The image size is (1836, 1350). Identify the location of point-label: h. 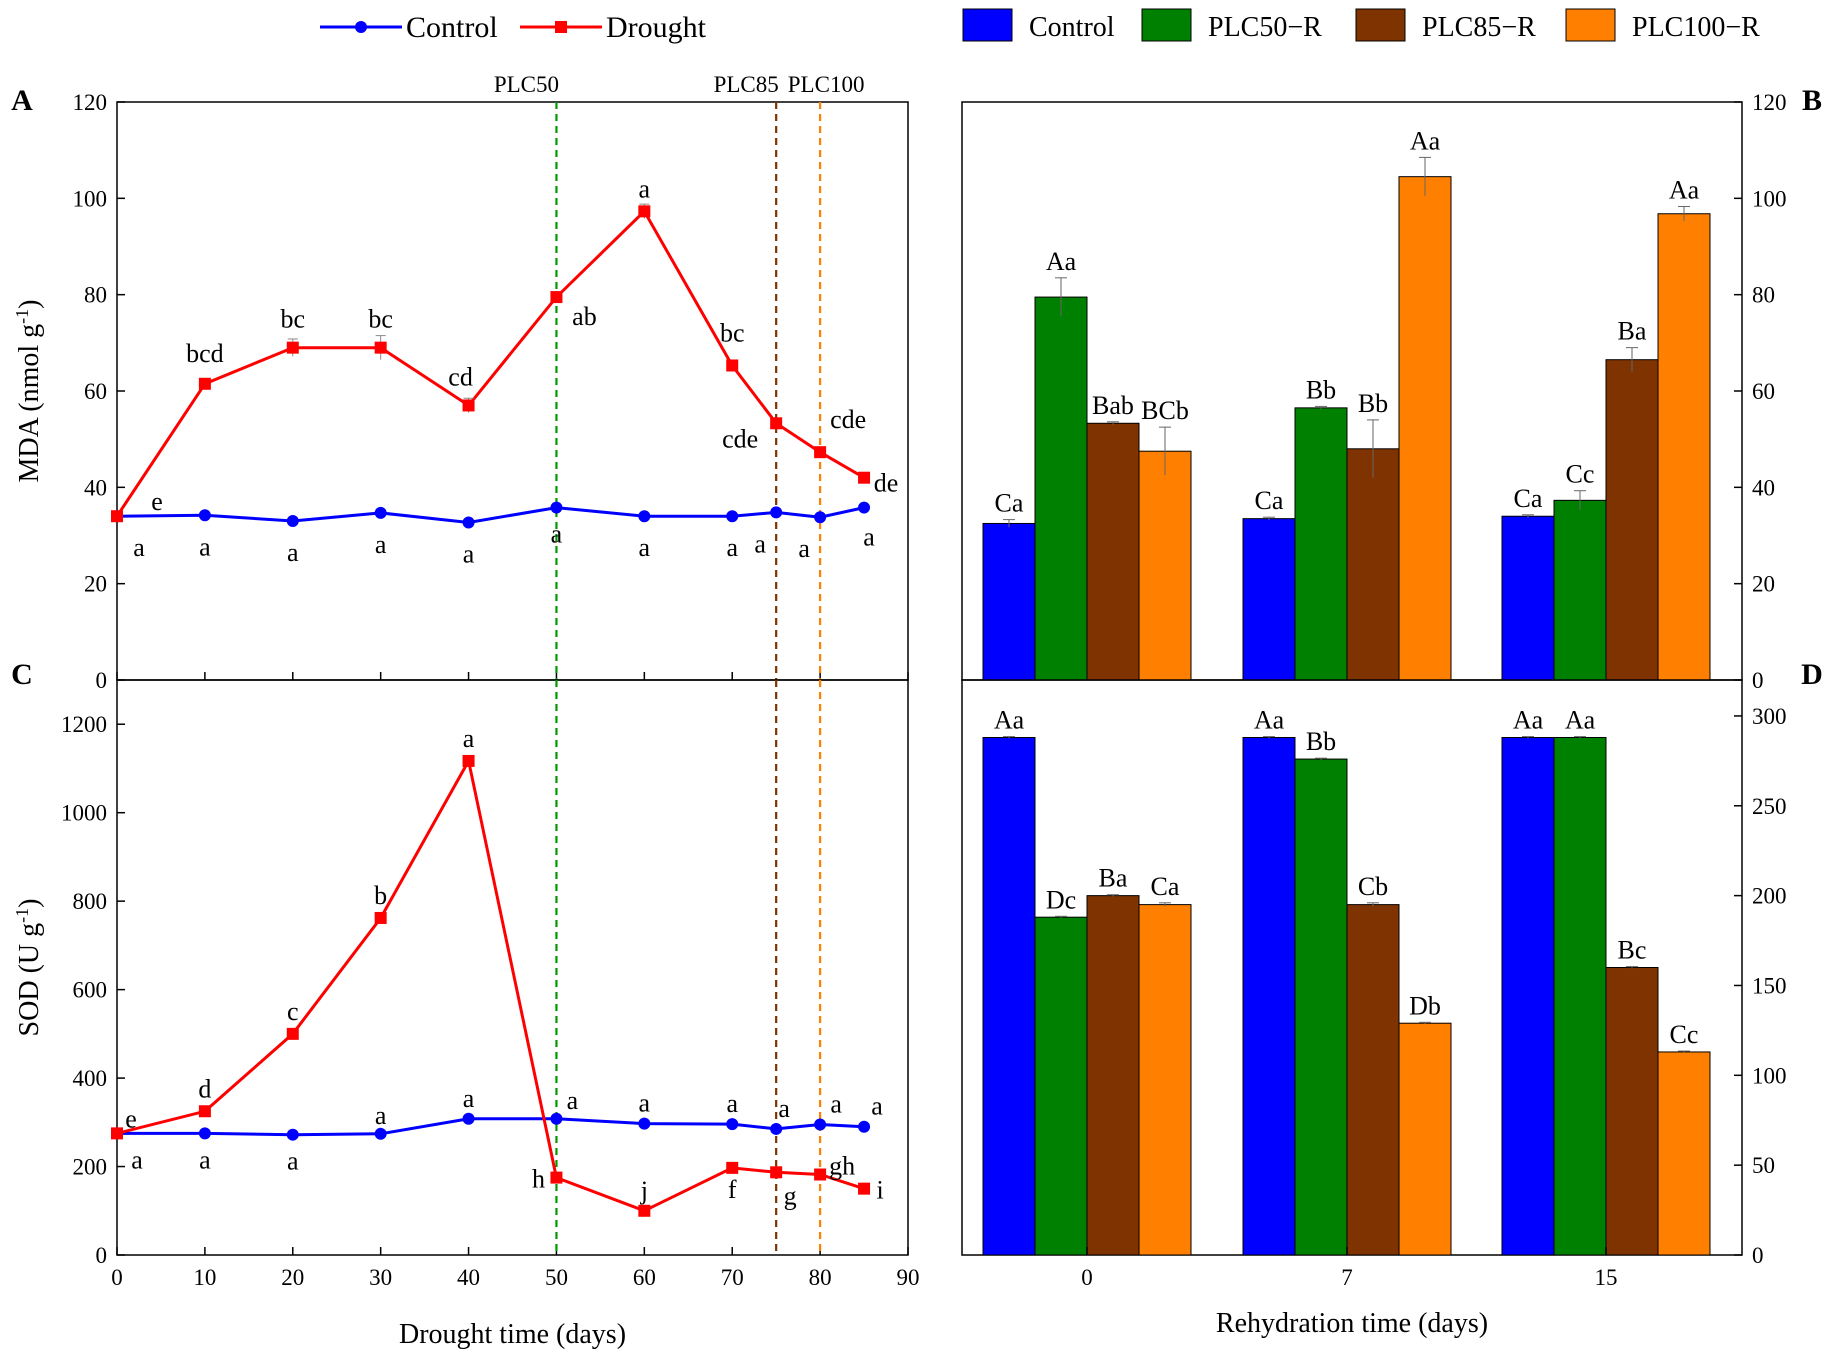
(538, 1179).